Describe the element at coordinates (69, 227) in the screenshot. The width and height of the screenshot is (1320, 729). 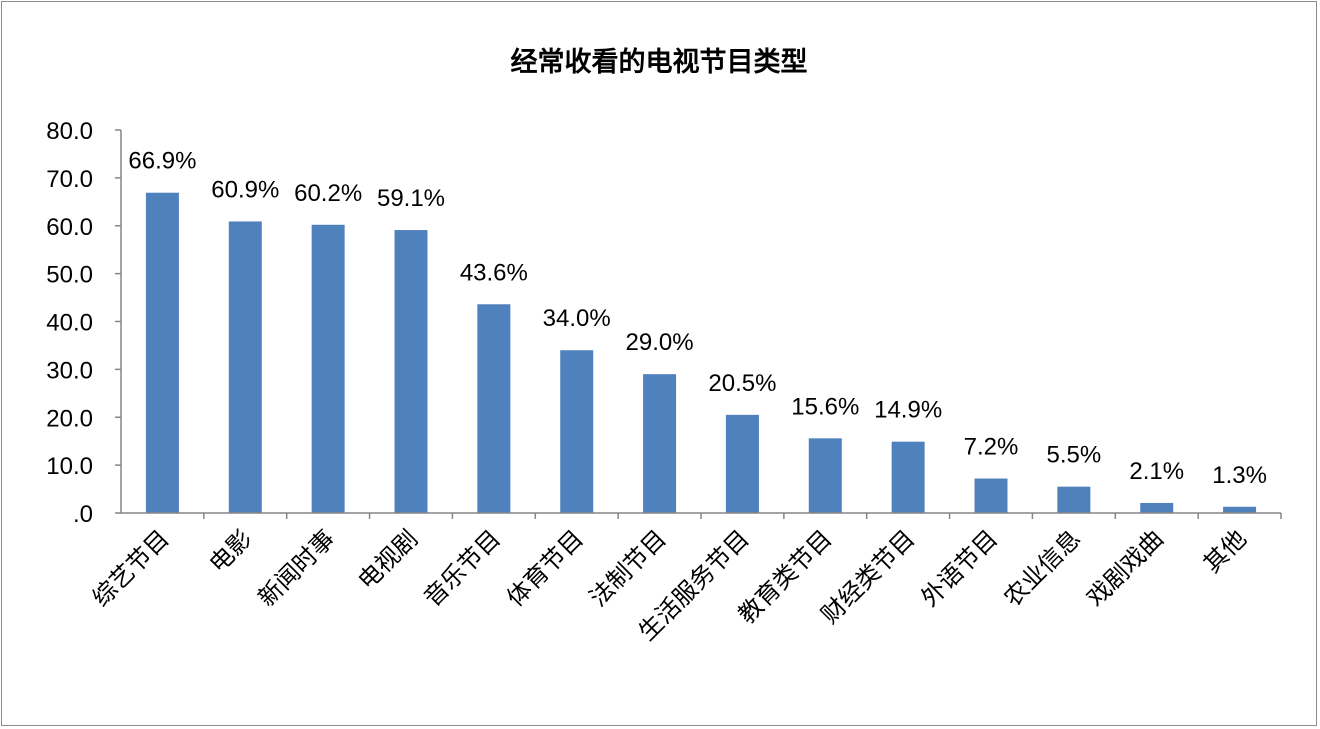
I see `y-tick-label: 60.0` at that location.